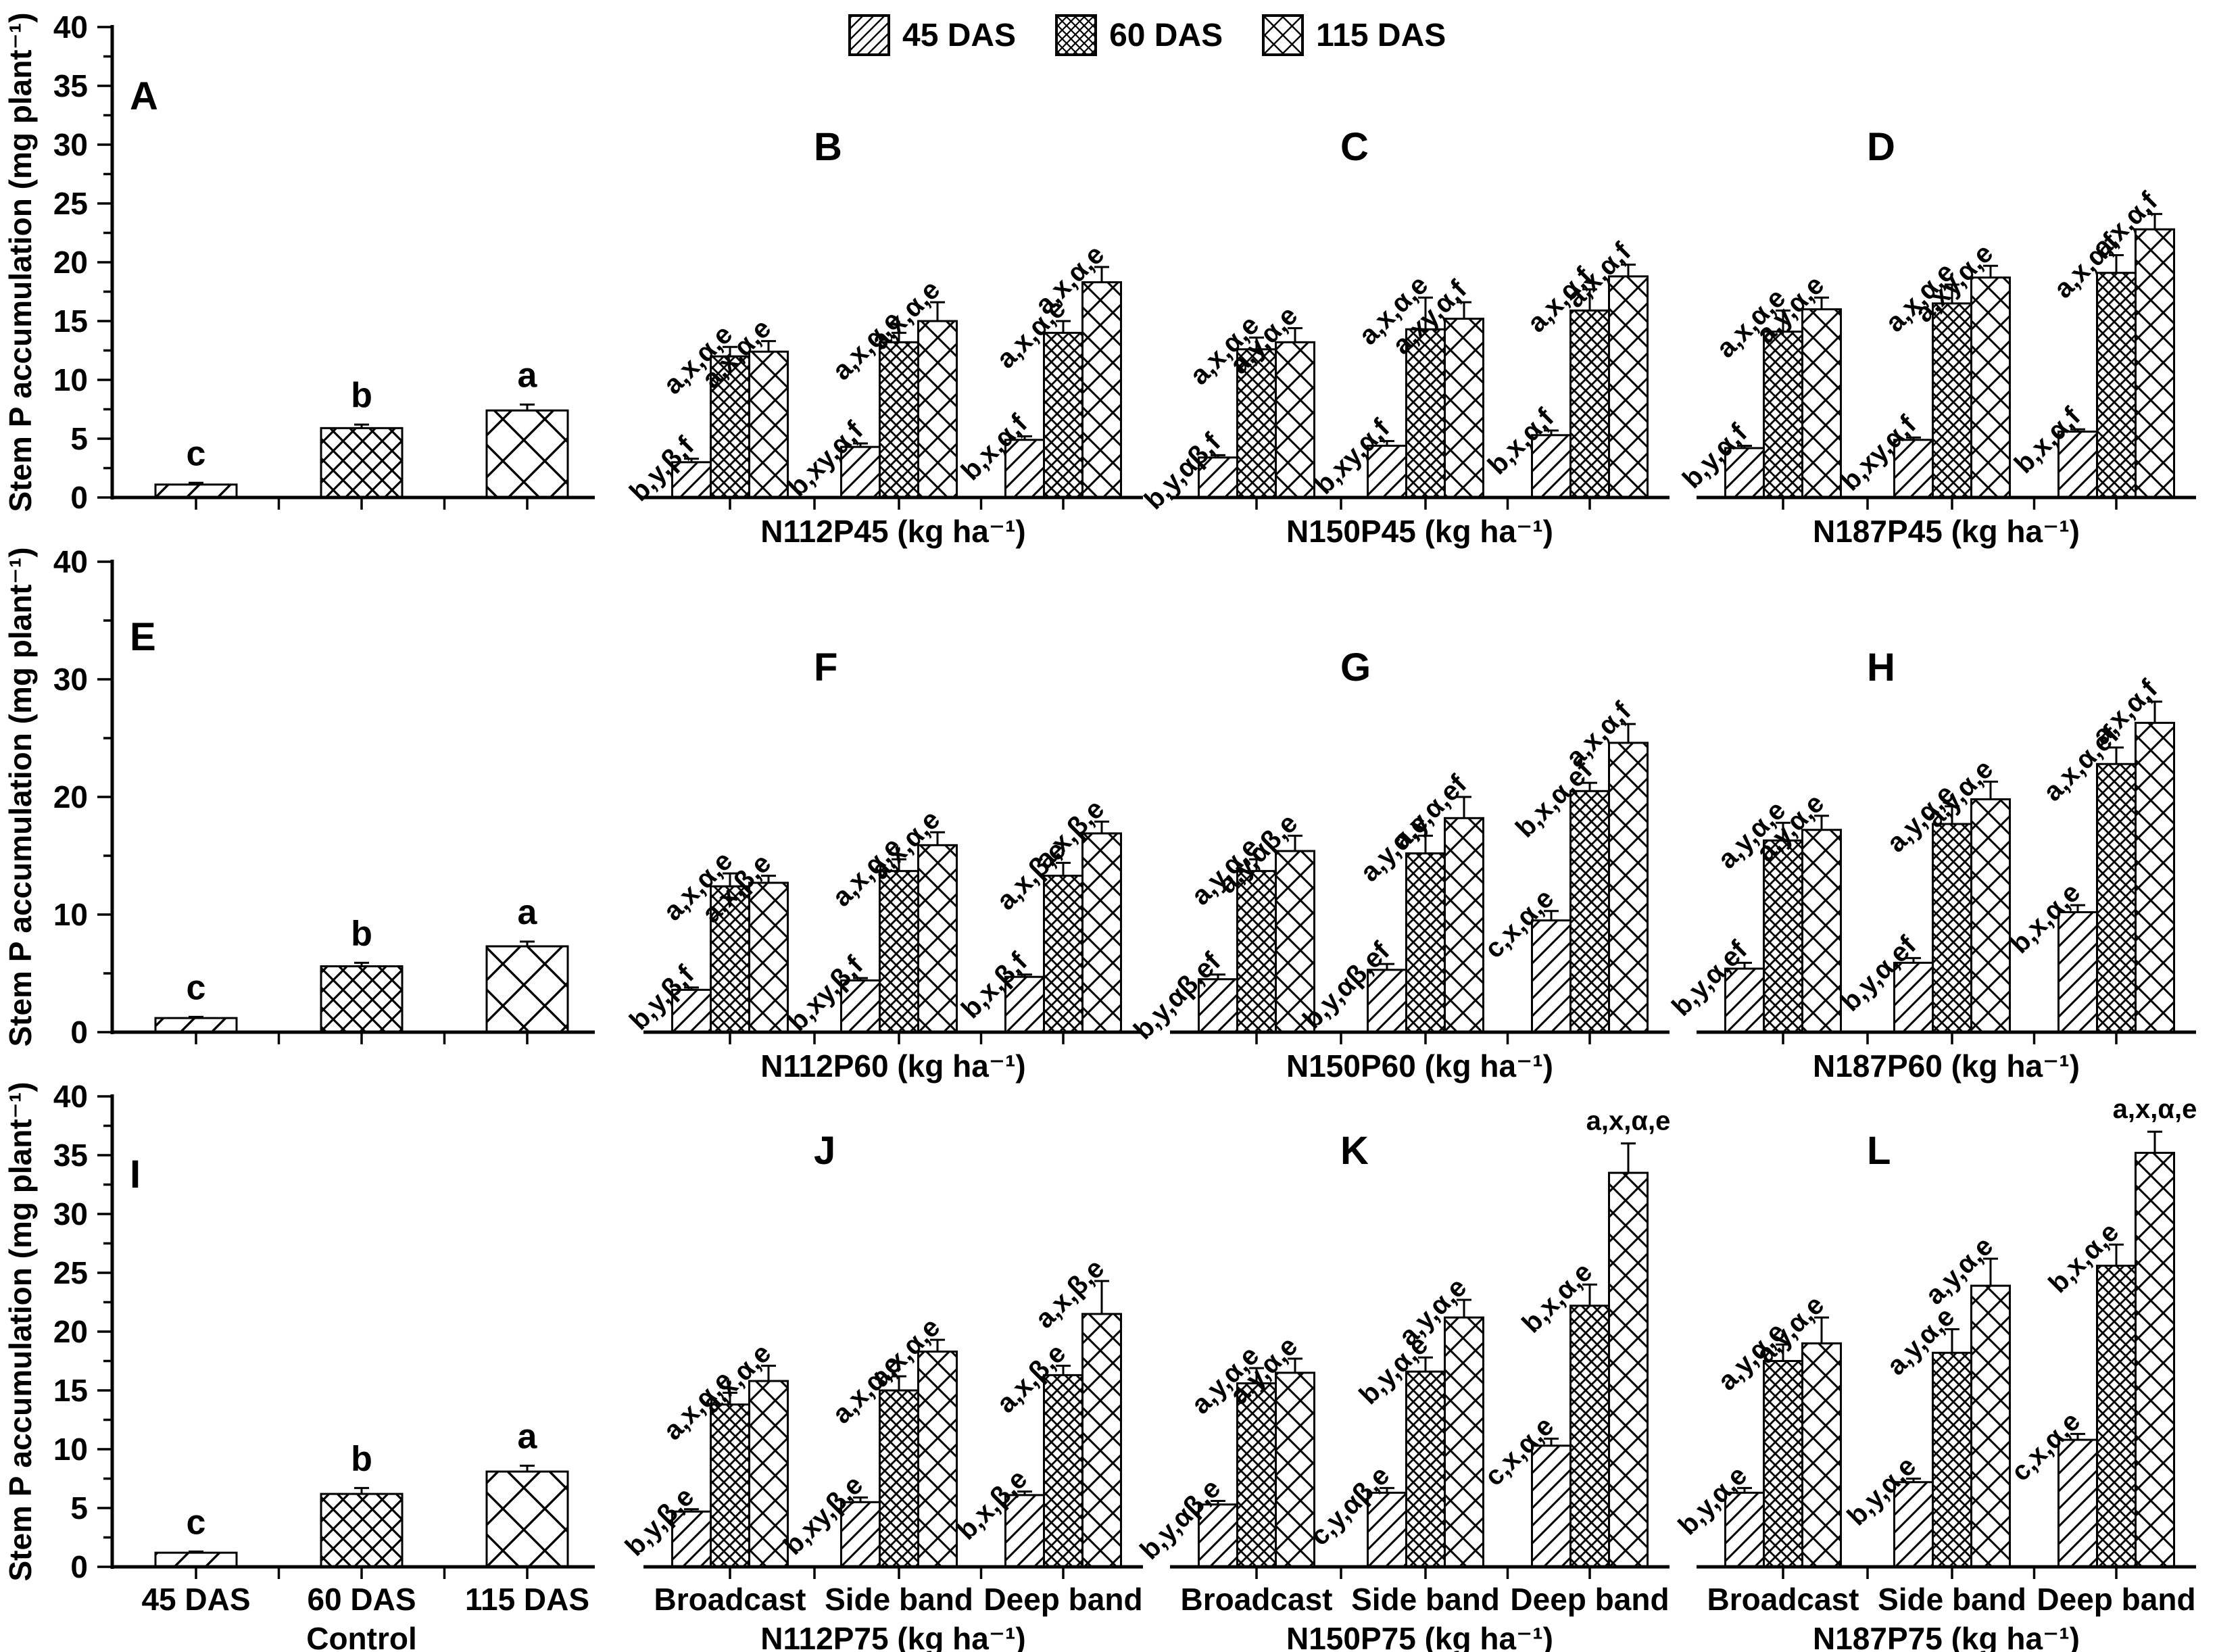 The image size is (2217, 1652). What do you see at coordinates (70, 914) in the screenshot?
I see `y-tick-label: 10` at bounding box center [70, 914].